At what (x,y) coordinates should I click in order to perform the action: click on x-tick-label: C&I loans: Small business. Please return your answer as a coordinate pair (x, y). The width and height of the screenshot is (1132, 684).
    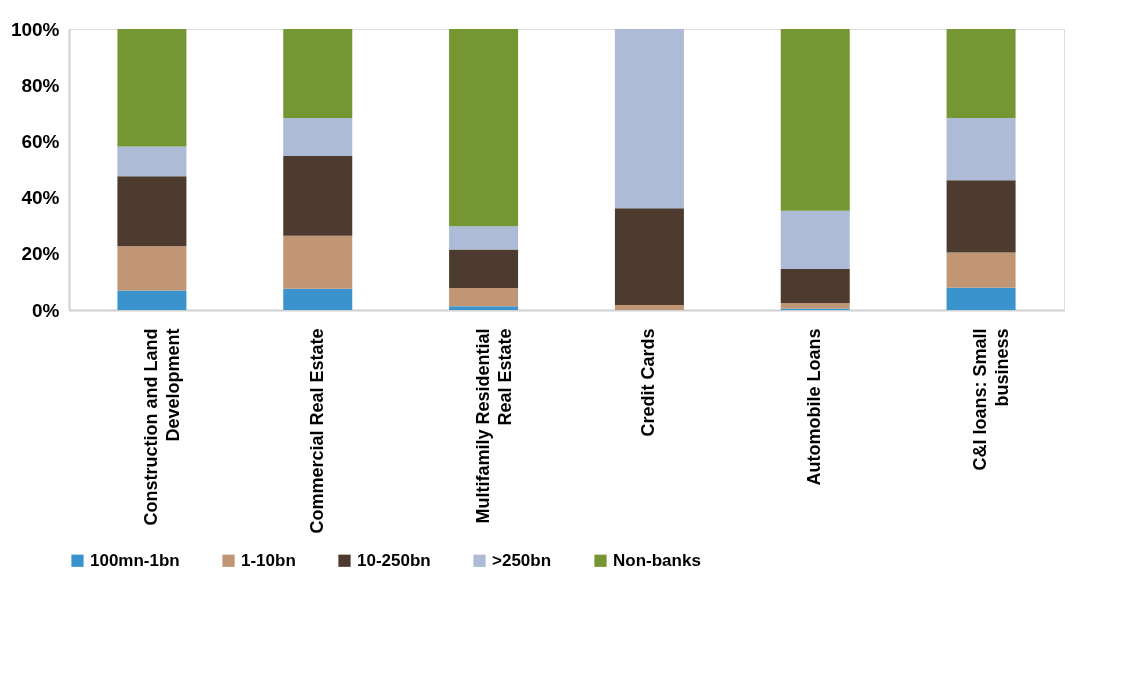
    Looking at the image, I should click on (991, 399).